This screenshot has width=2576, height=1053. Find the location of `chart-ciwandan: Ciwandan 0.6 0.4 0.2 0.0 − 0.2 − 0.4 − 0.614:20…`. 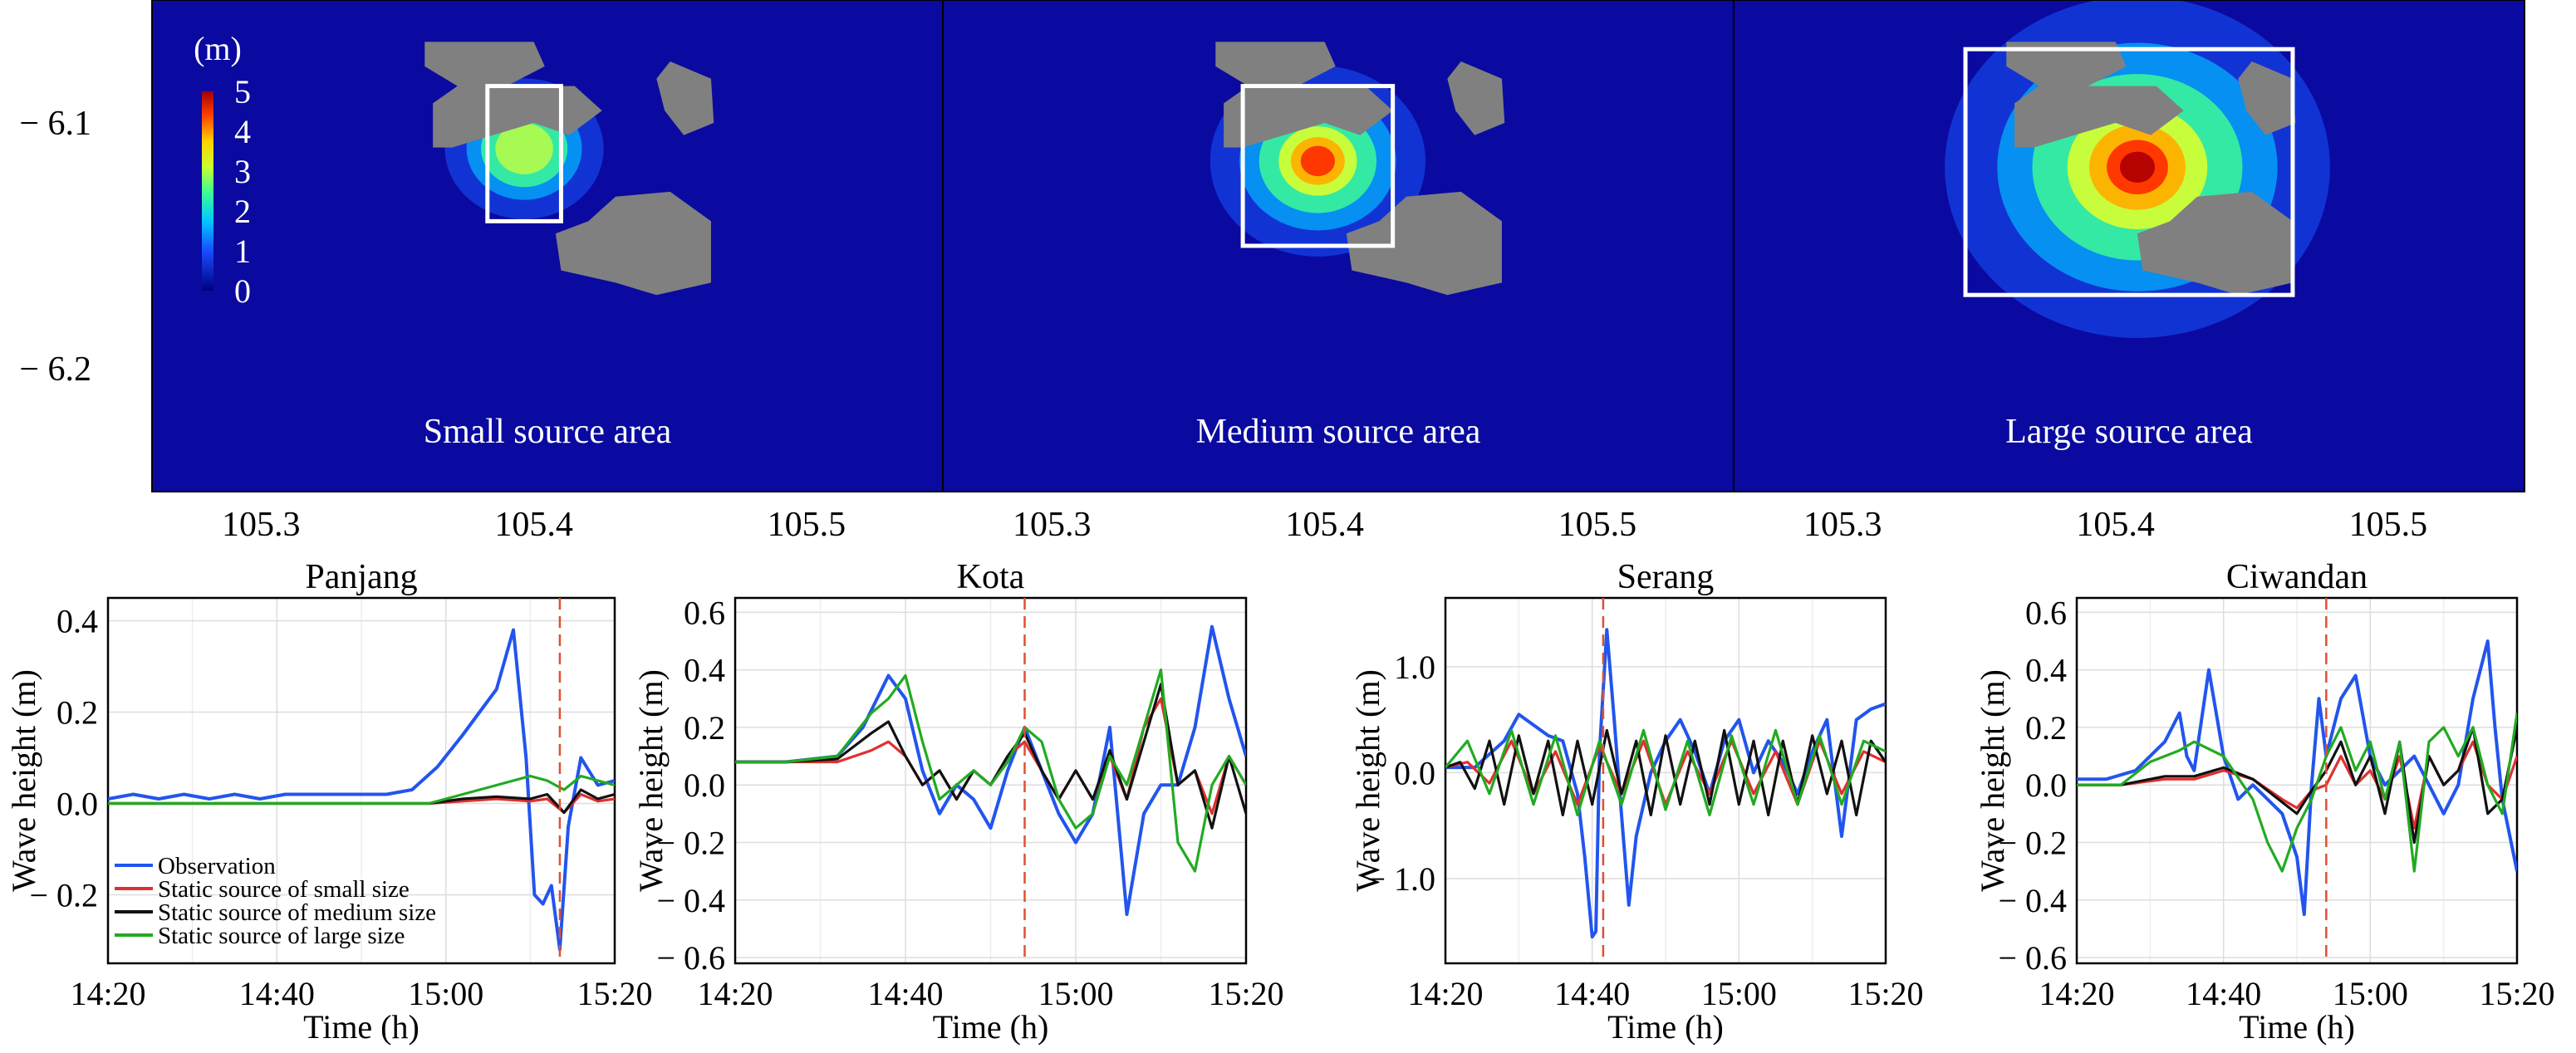

chart-ciwandan: Ciwandan 0.6 0.4 0.2 0.0 − 0.2 − 0.4 − 0.614:20… is located at coordinates (2264, 802).